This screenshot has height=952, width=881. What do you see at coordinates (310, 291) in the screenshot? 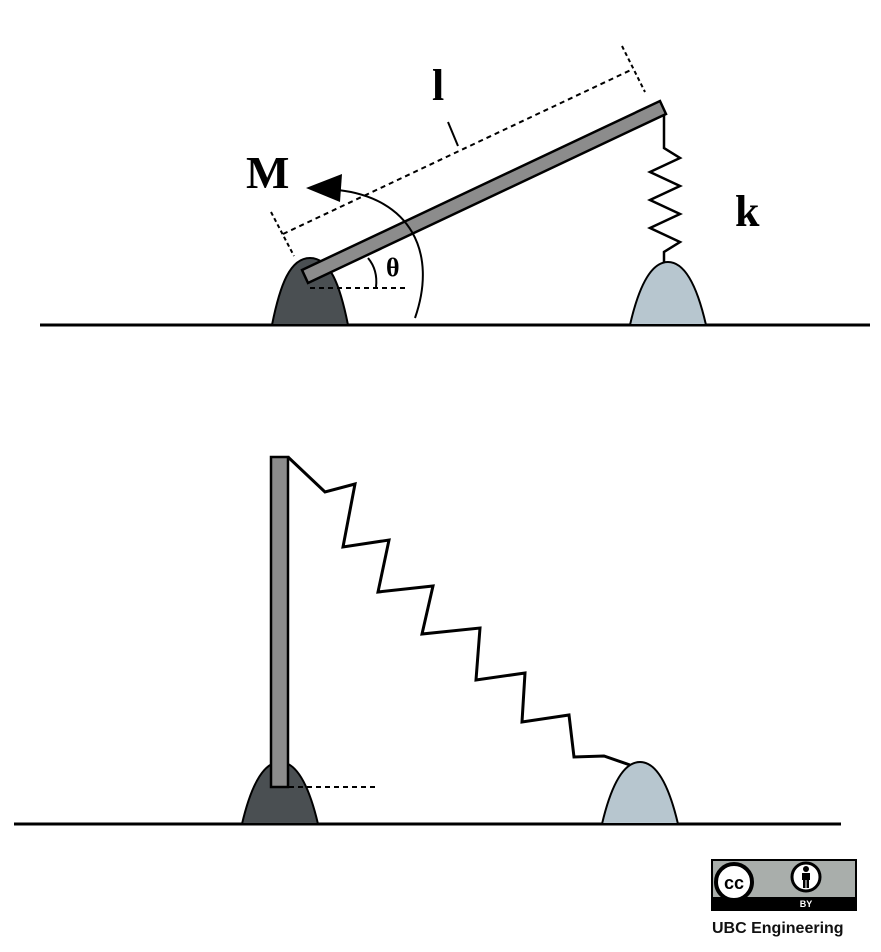
I see `top-pin-support` at bounding box center [310, 291].